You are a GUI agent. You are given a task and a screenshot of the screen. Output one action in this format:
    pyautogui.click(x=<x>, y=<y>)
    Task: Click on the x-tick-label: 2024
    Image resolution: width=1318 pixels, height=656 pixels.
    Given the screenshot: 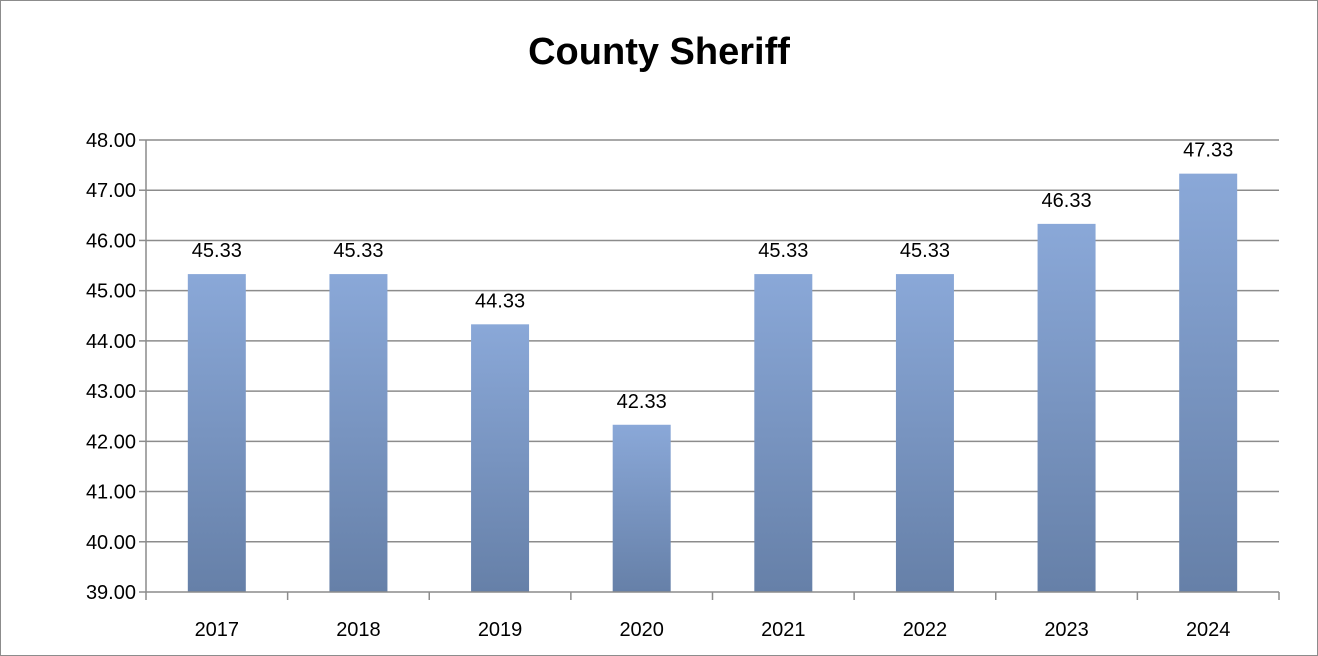 What is the action you would take?
    pyautogui.click(x=1208, y=630)
    